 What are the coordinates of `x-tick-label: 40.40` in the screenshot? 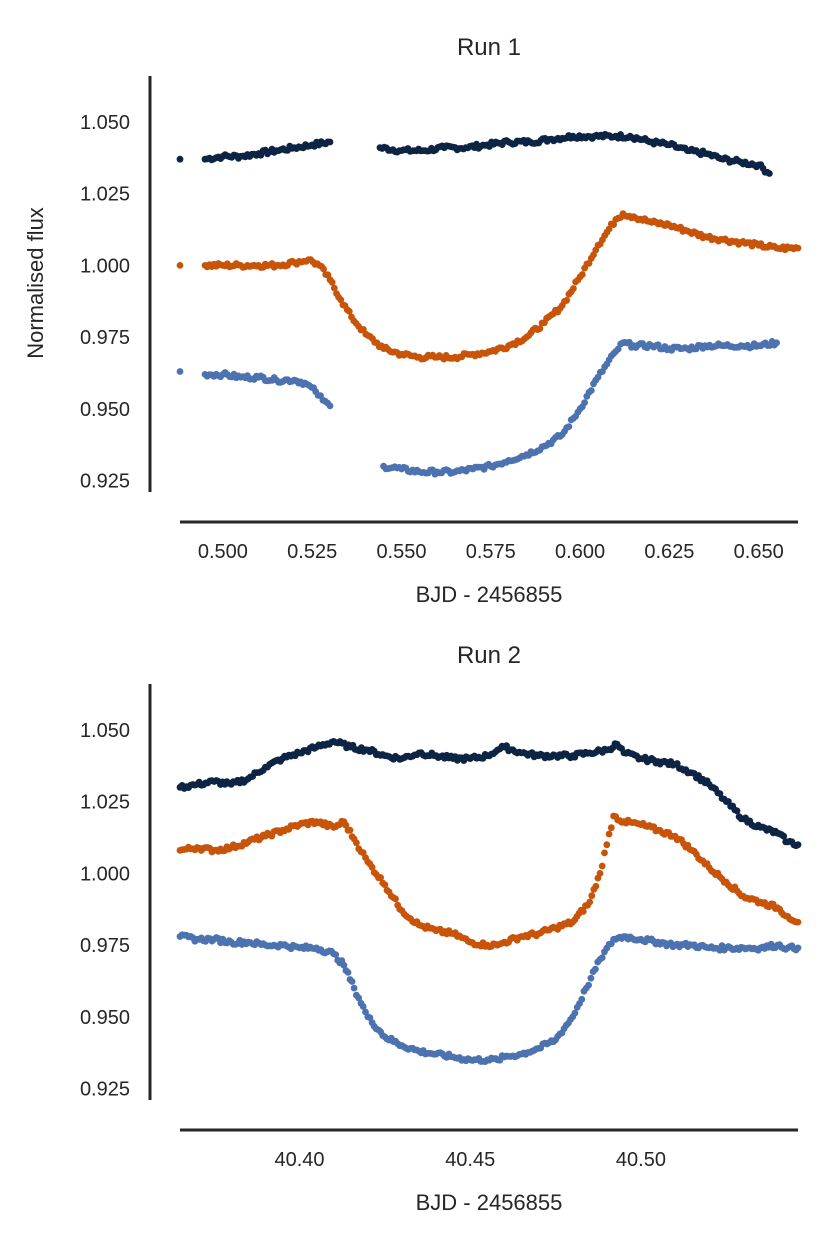 It's located at (299, 1160).